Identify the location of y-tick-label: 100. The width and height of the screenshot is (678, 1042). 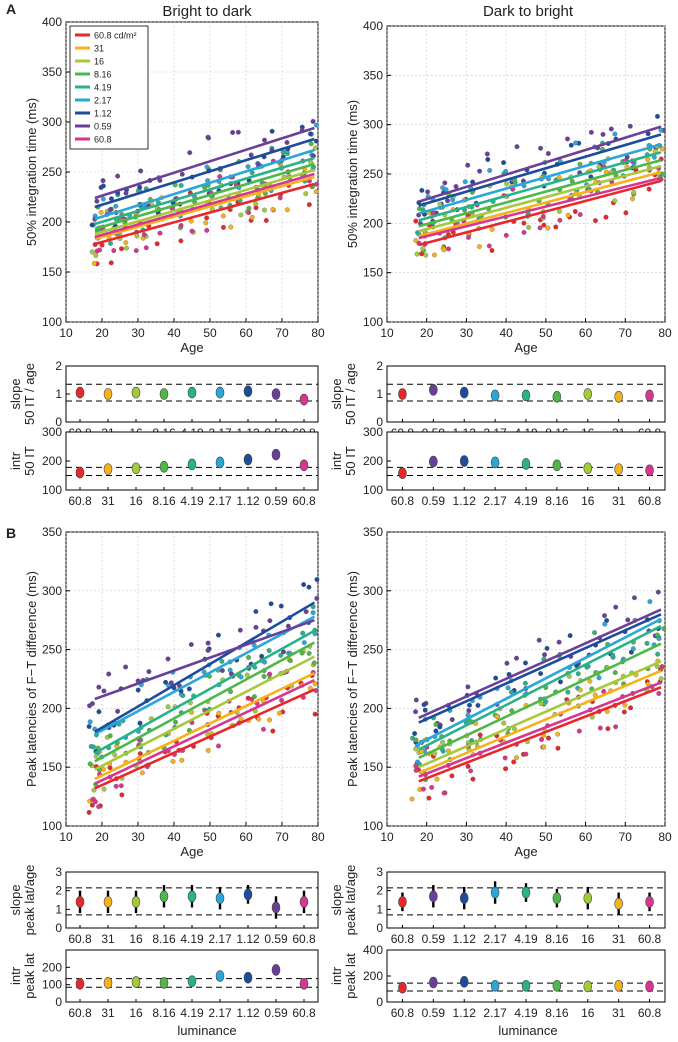
(52, 985).